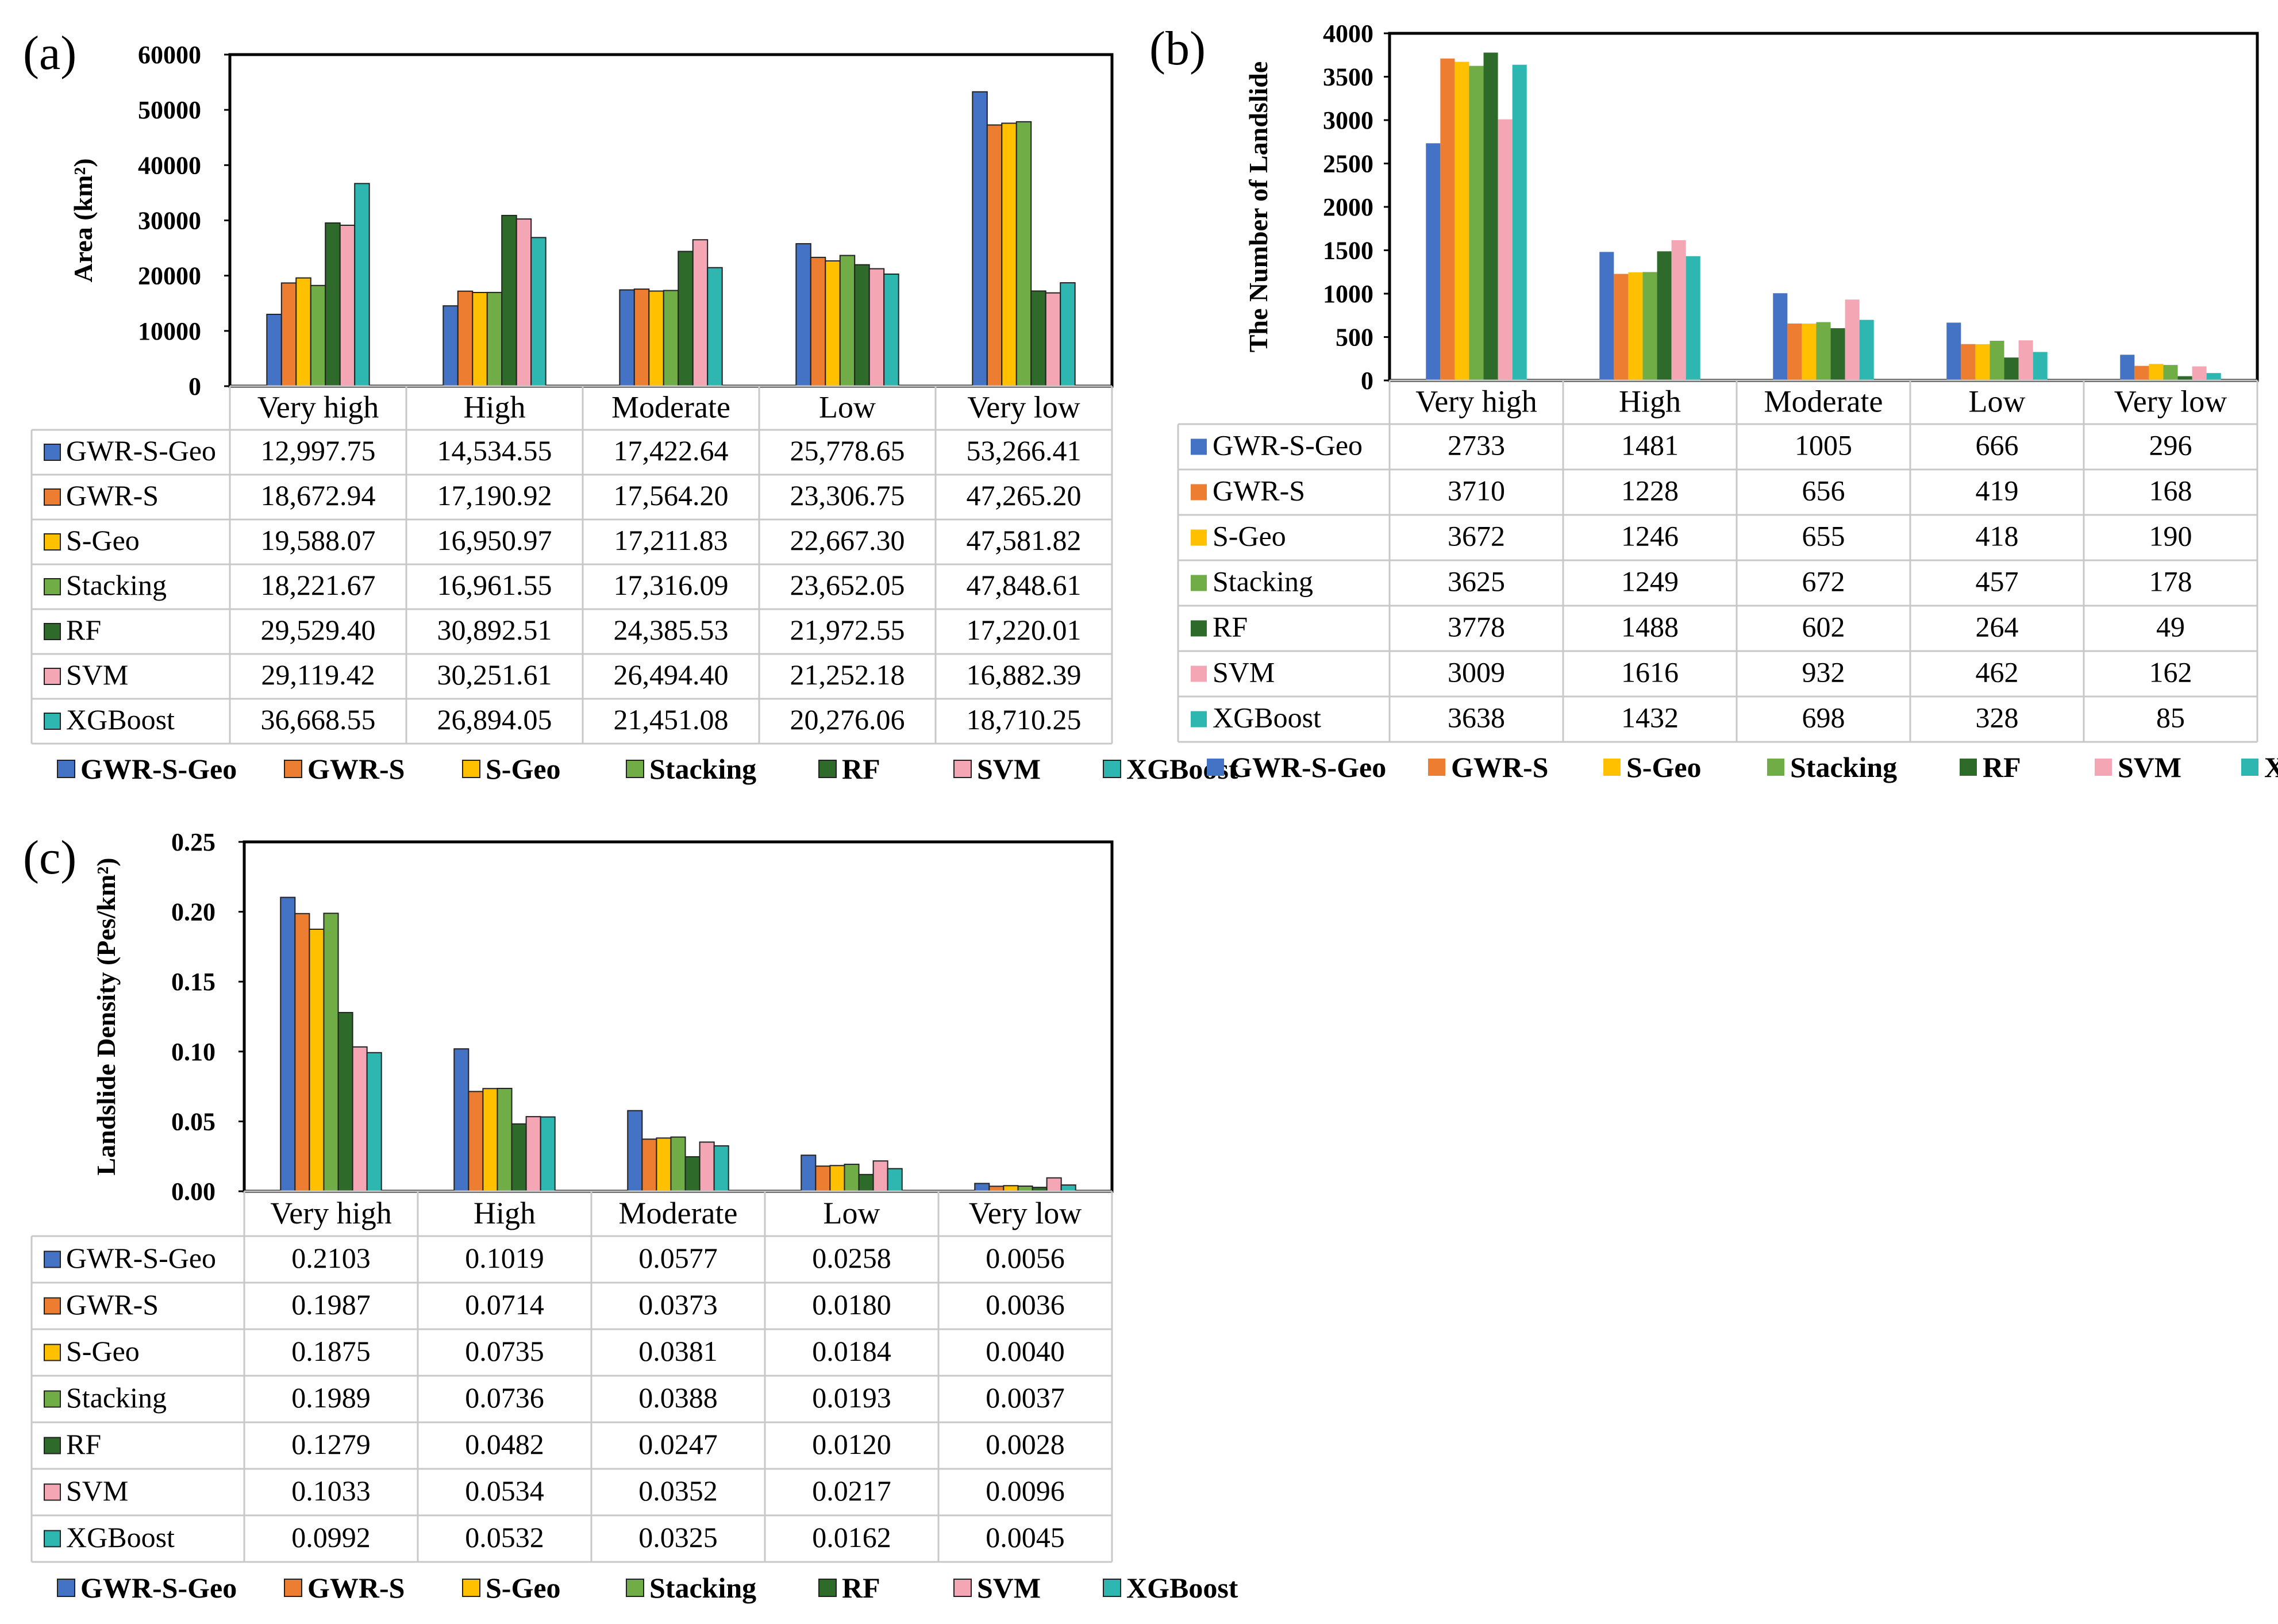 Image resolution: width=2278 pixels, height=1624 pixels. Describe the element at coordinates (847, 719) in the screenshot. I see `table-cell: 20,276.06` at that location.